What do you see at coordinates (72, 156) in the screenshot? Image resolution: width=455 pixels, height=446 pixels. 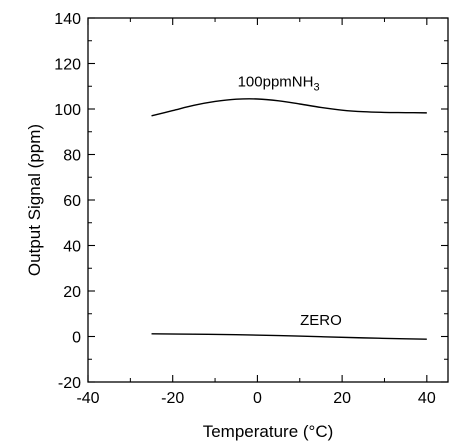 I see `y-tick-label: 80` at bounding box center [72, 156].